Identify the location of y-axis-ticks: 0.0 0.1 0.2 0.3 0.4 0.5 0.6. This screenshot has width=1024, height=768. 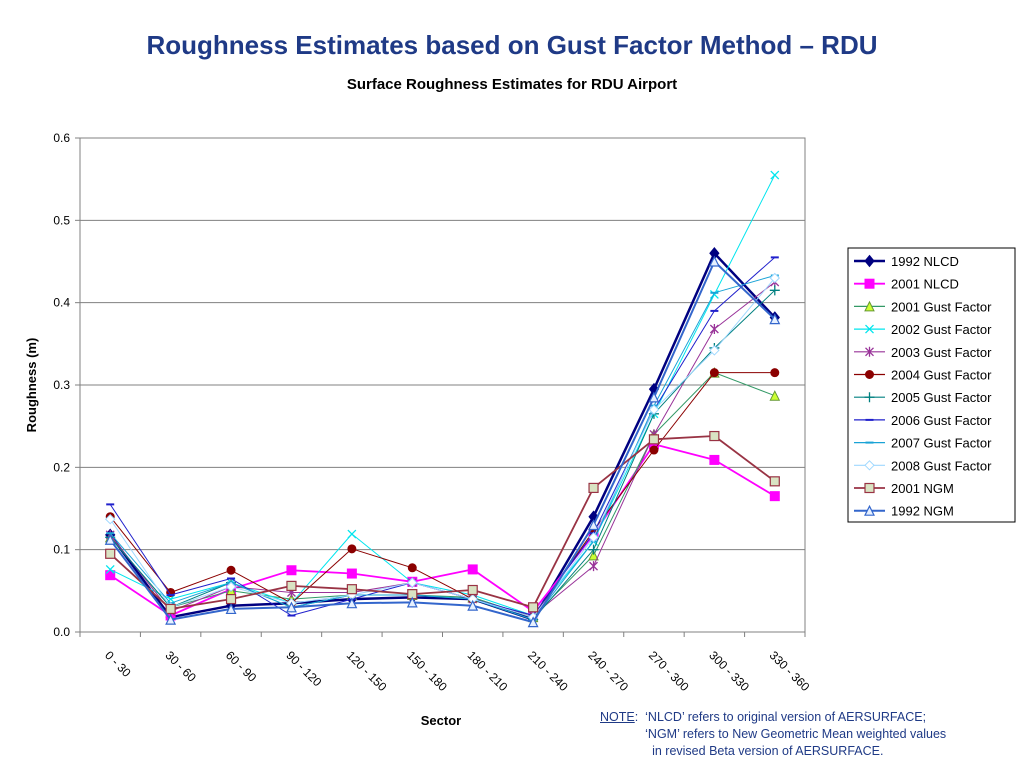
(66, 385).